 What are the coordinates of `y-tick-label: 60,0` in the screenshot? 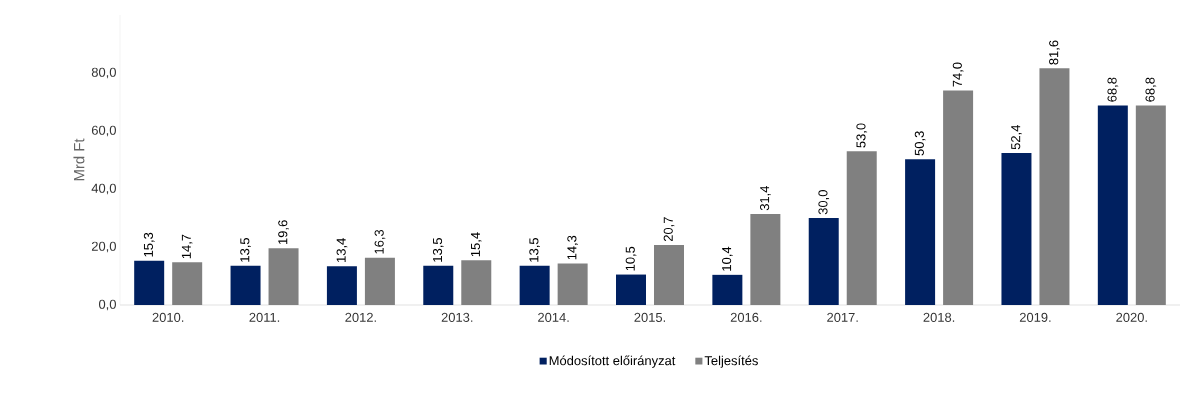 It's located at (103, 131).